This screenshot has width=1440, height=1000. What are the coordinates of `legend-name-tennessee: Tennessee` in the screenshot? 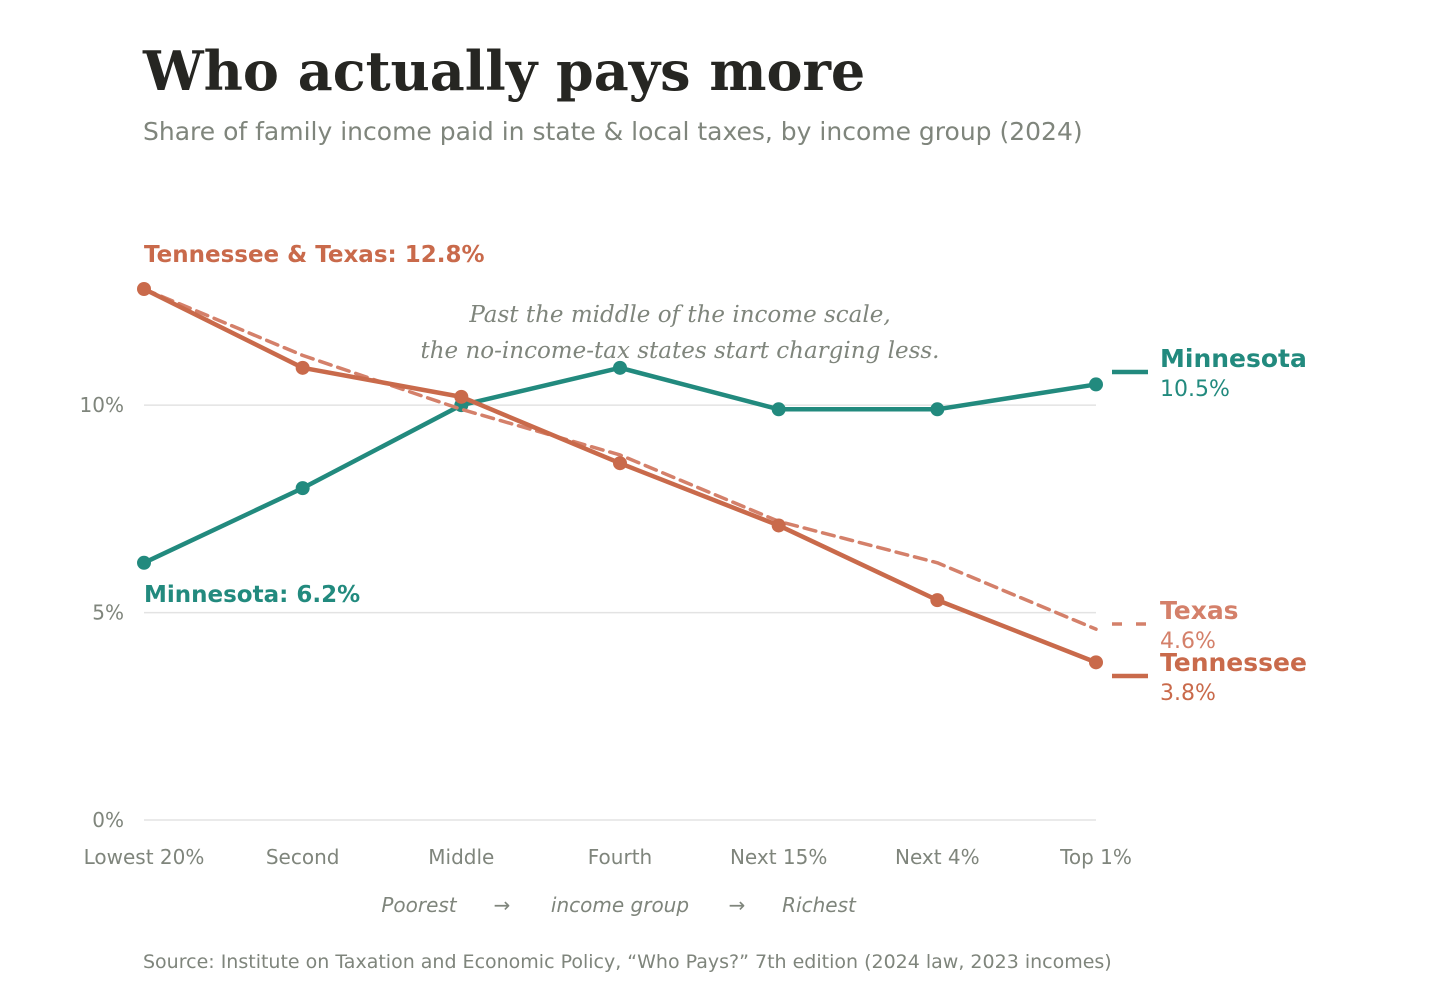 It's located at (1233, 662).